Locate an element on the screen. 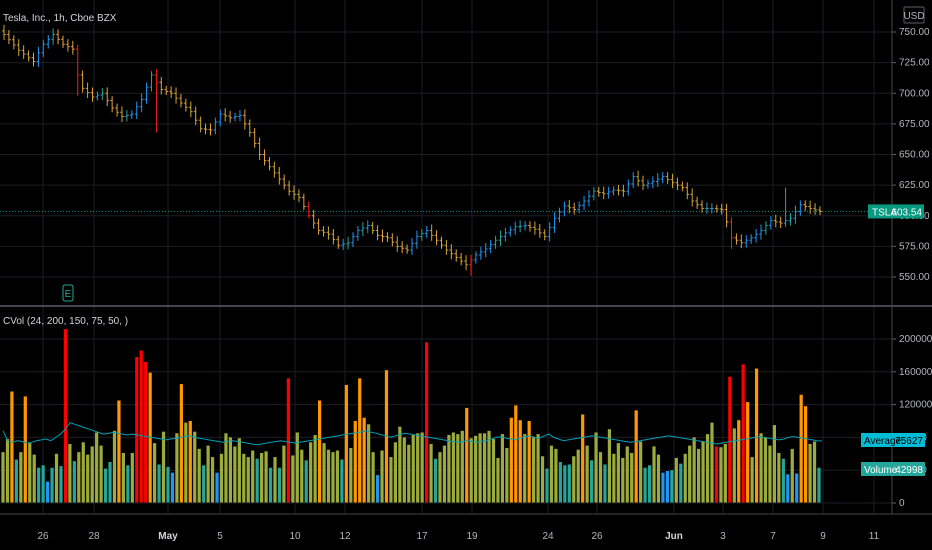 The height and width of the screenshot is (550, 932). volume-tag-value: 42998 is located at coordinates (909, 470).